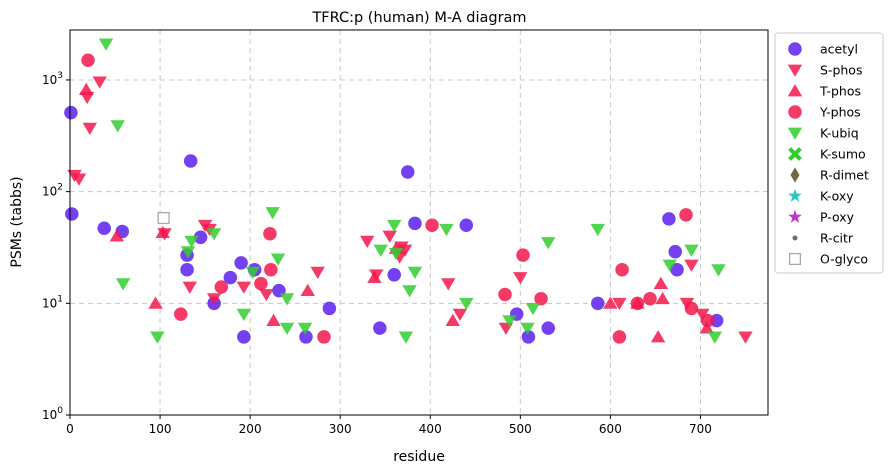 Image resolution: width=889 pixels, height=474 pixels. What do you see at coordinates (419, 457) in the screenshot?
I see `x-axis-title: residue` at bounding box center [419, 457].